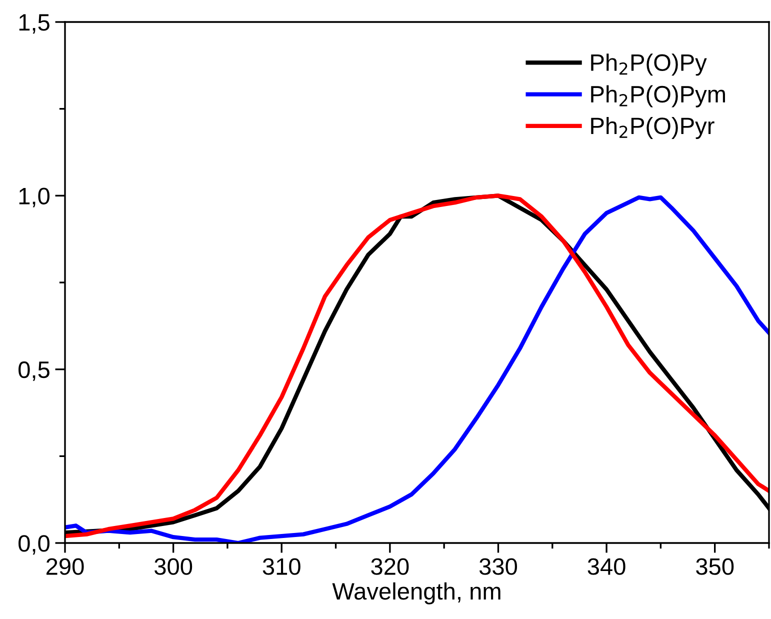  What do you see at coordinates (34, 545) in the screenshot?
I see `y-tick-label: 0,0` at bounding box center [34, 545].